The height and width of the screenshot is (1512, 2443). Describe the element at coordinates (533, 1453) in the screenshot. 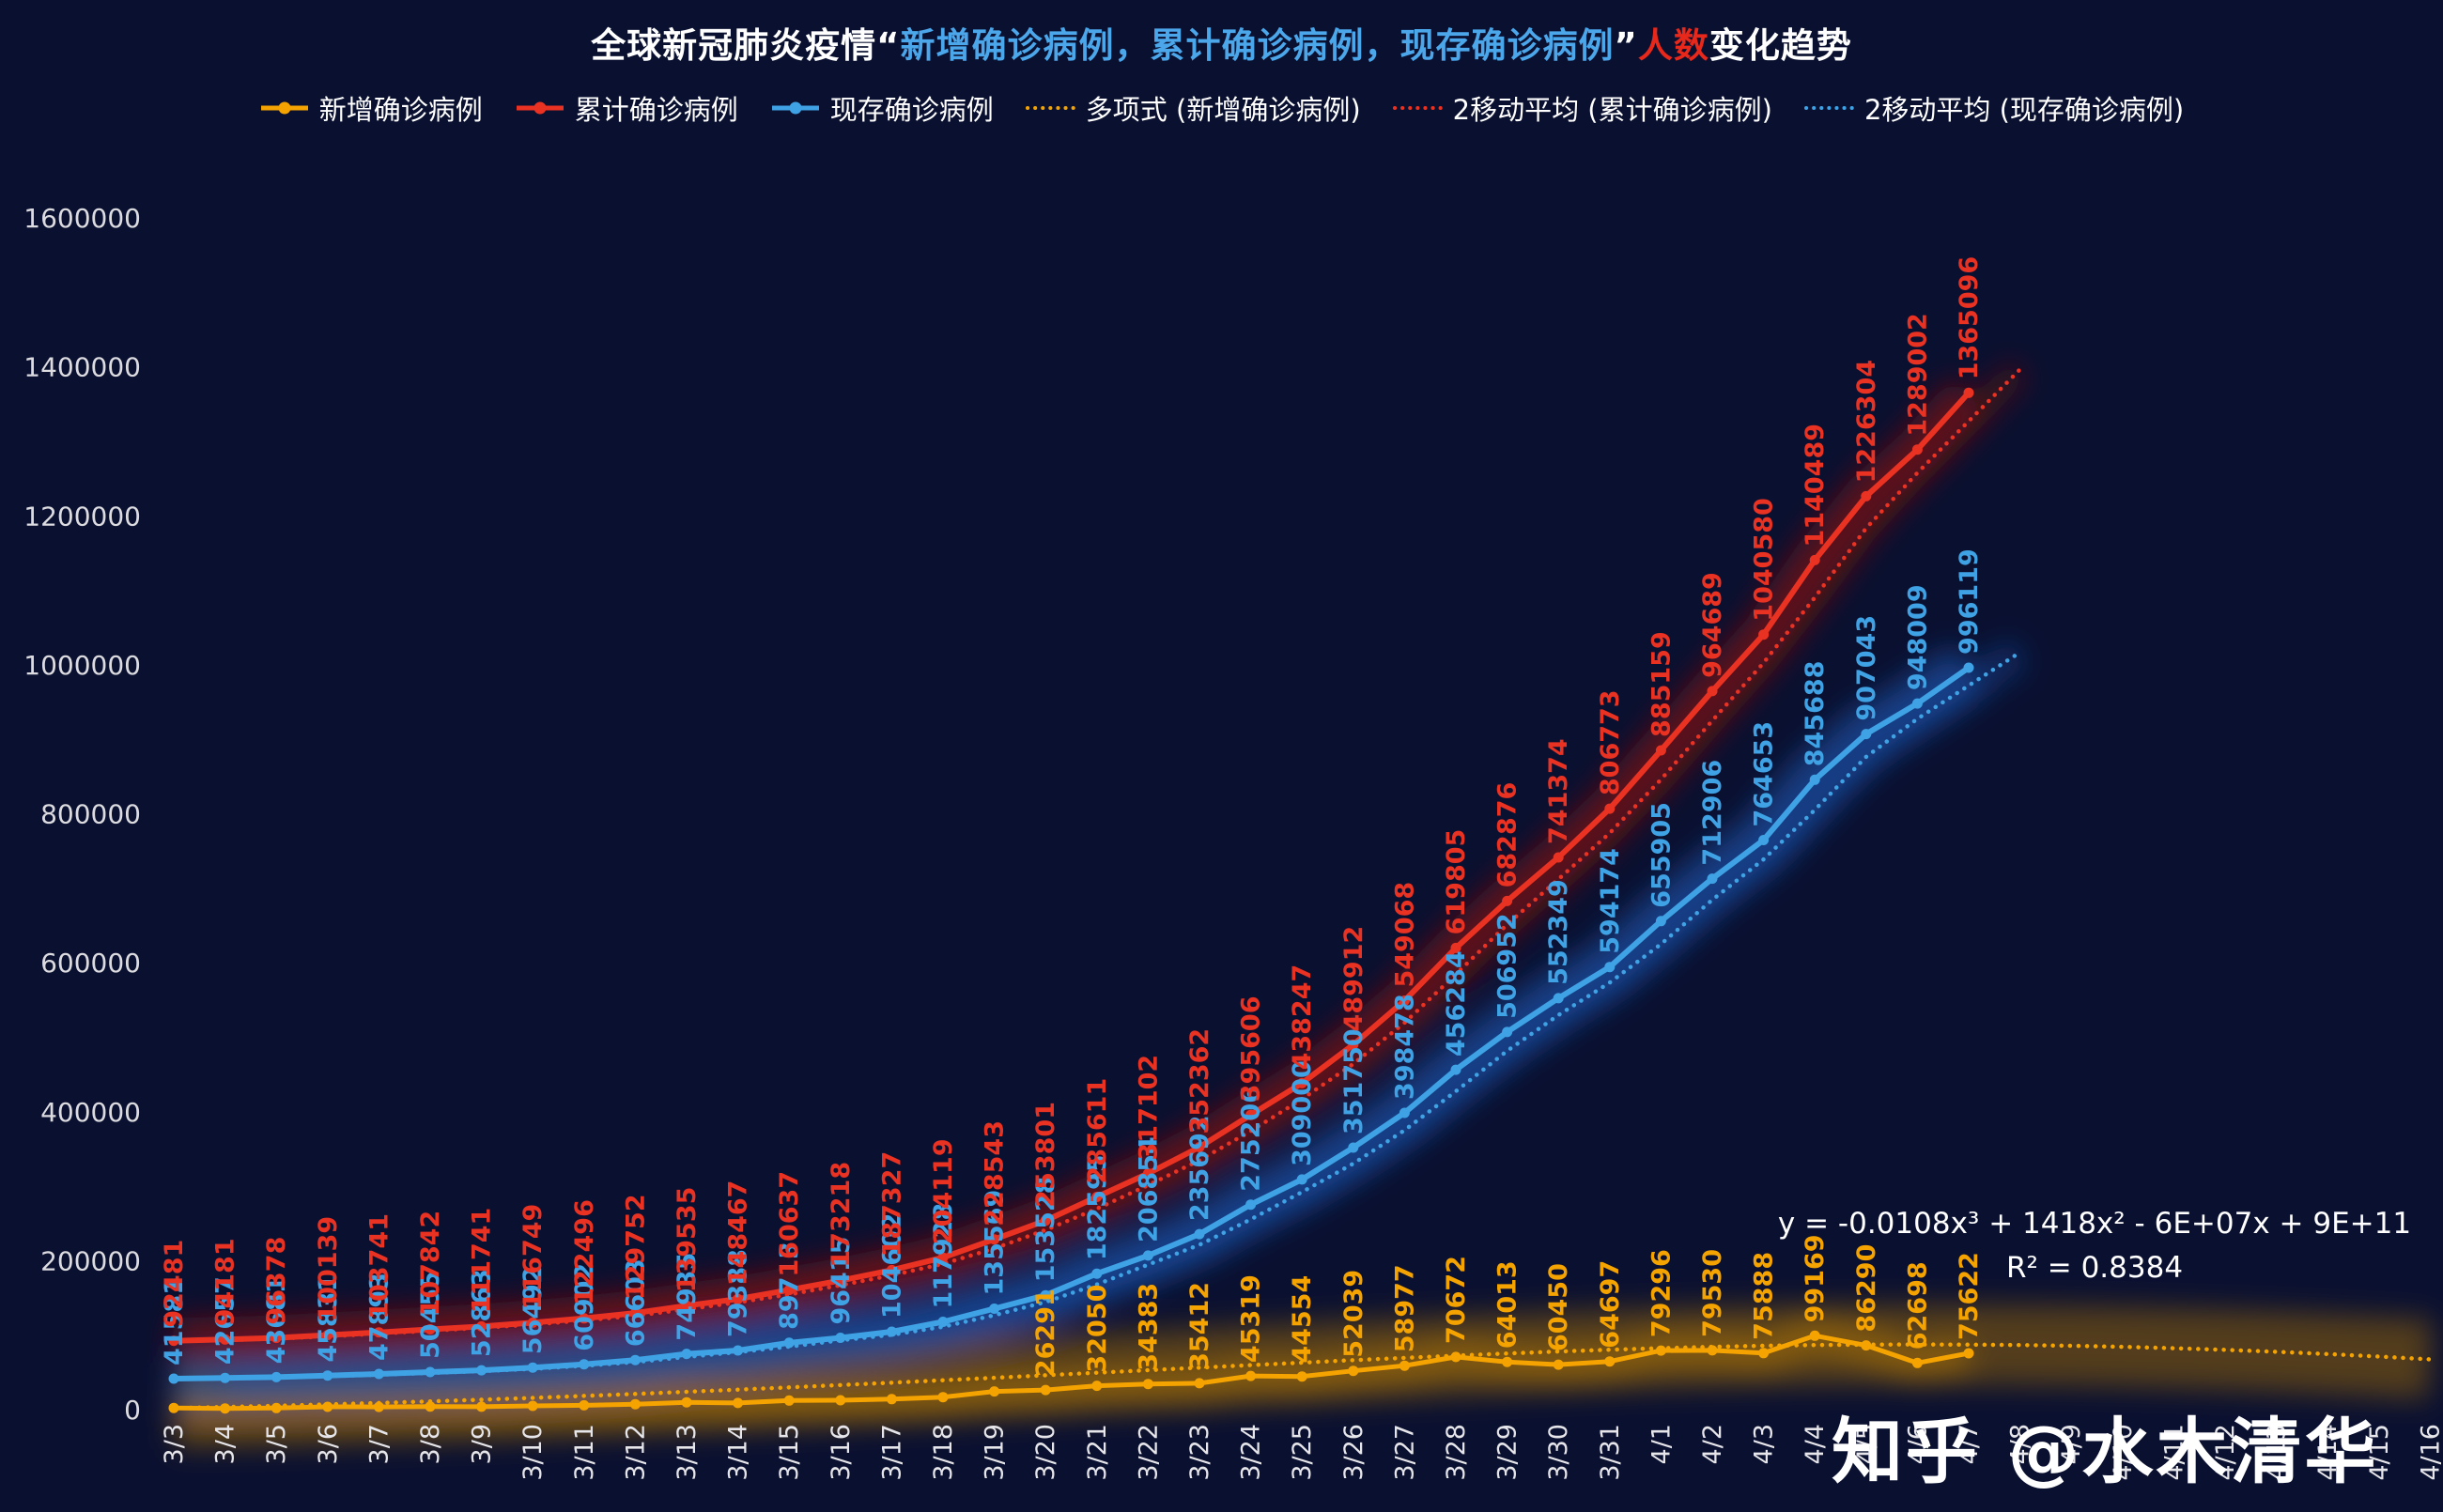

I see `x-tick-label: 3/10` at that location.